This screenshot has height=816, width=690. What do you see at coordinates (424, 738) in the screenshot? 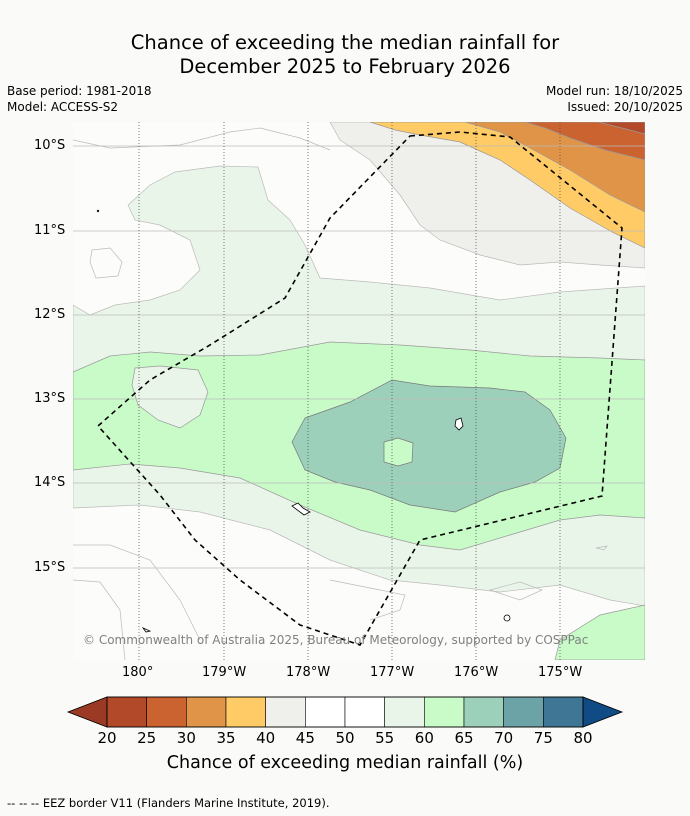
I see `colorbar-tick-label: 60` at bounding box center [424, 738].